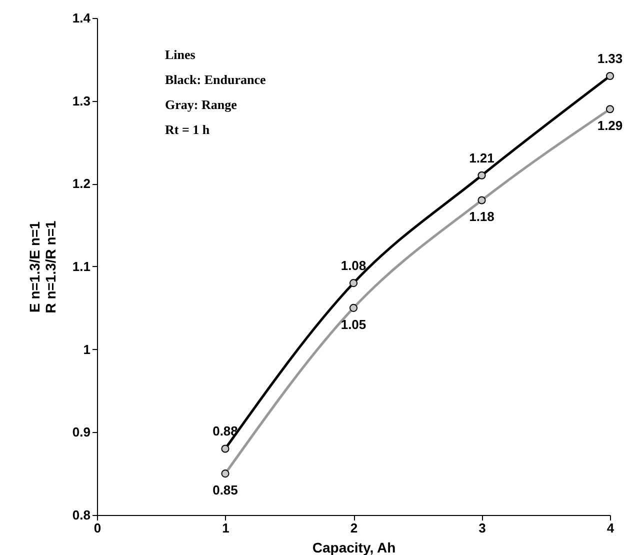 The image size is (630, 555). Describe the element at coordinates (226, 528) in the screenshot. I see `x-tick-label: 1` at that location.